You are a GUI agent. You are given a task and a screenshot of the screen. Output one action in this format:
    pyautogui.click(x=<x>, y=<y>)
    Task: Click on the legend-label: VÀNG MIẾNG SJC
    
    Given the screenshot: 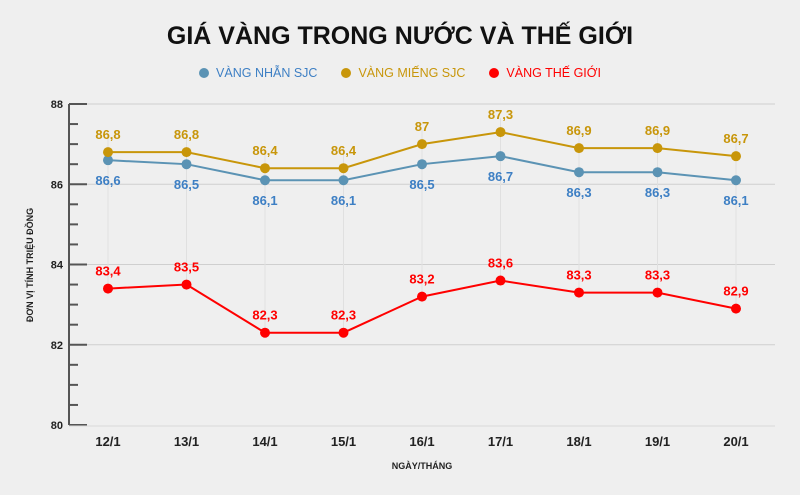 What is the action you would take?
    pyautogui.click(x=412, y=73)
    